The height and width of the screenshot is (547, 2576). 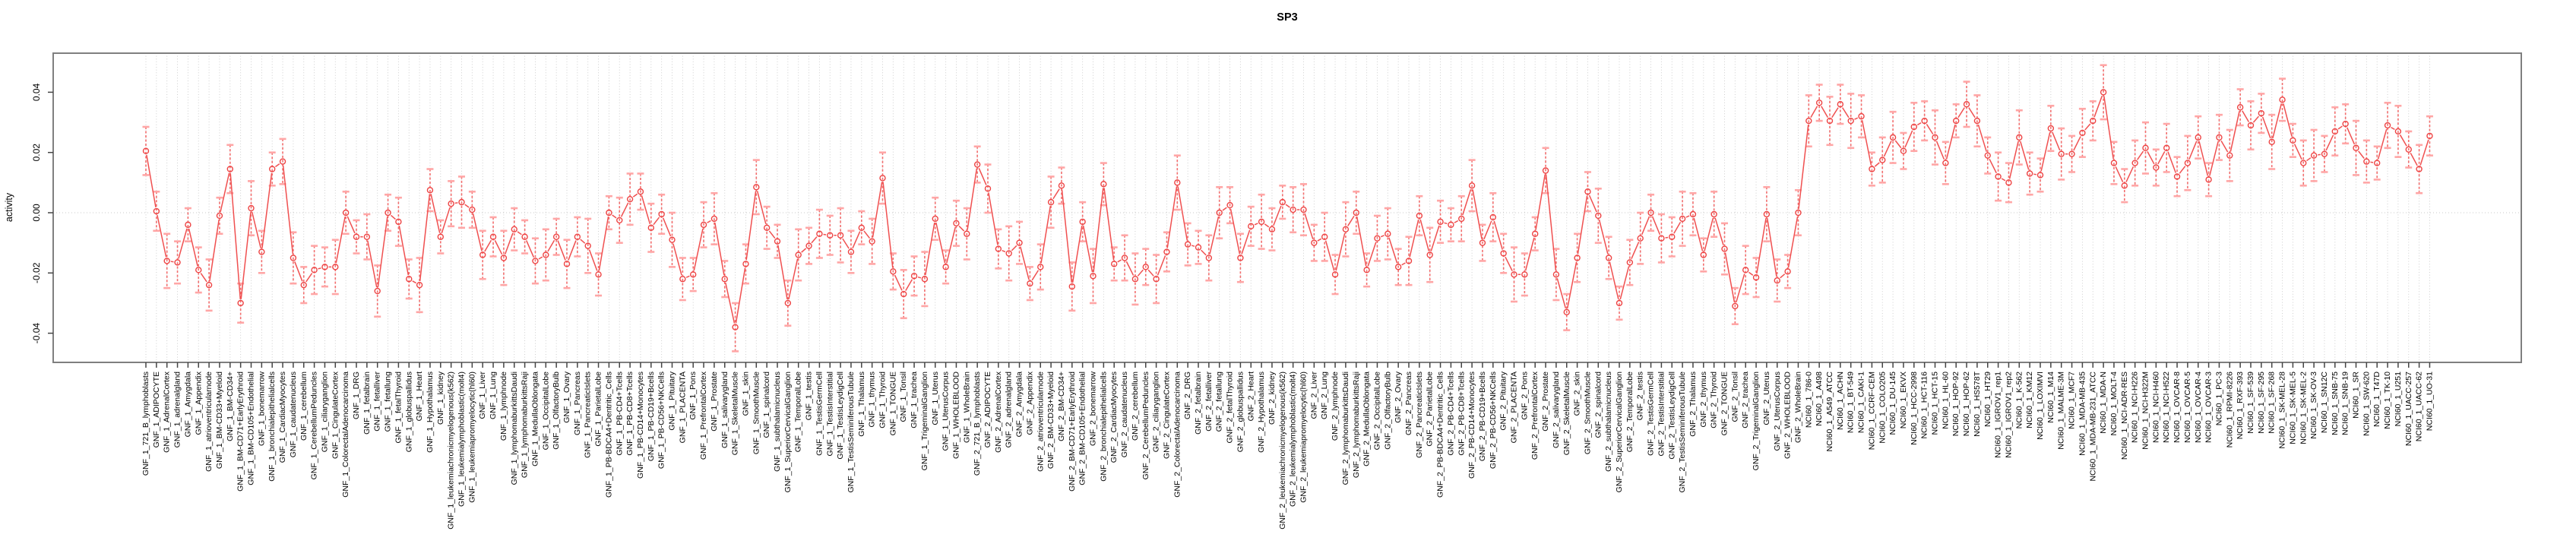 What do you see at coordinates (2313, 405) in the screenshot?
I see `x-axis-label: NCI60_1_SK-OV-3` at bounding box center [2313, 405].